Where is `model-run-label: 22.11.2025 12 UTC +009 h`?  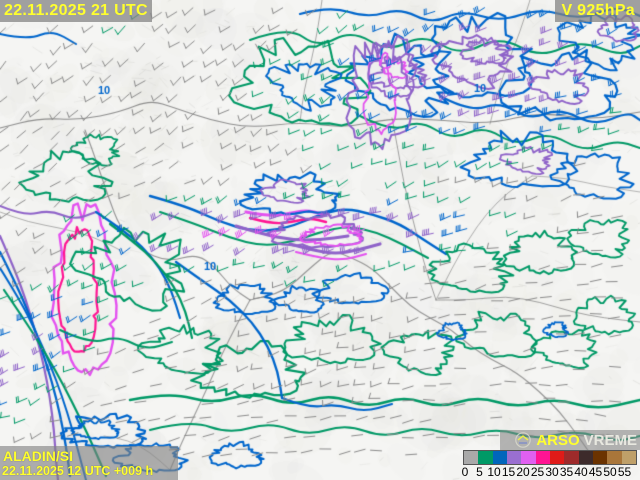 model-run-label: 22.11.2025 12 UTC +009 h is located at coordinates (78, 470).